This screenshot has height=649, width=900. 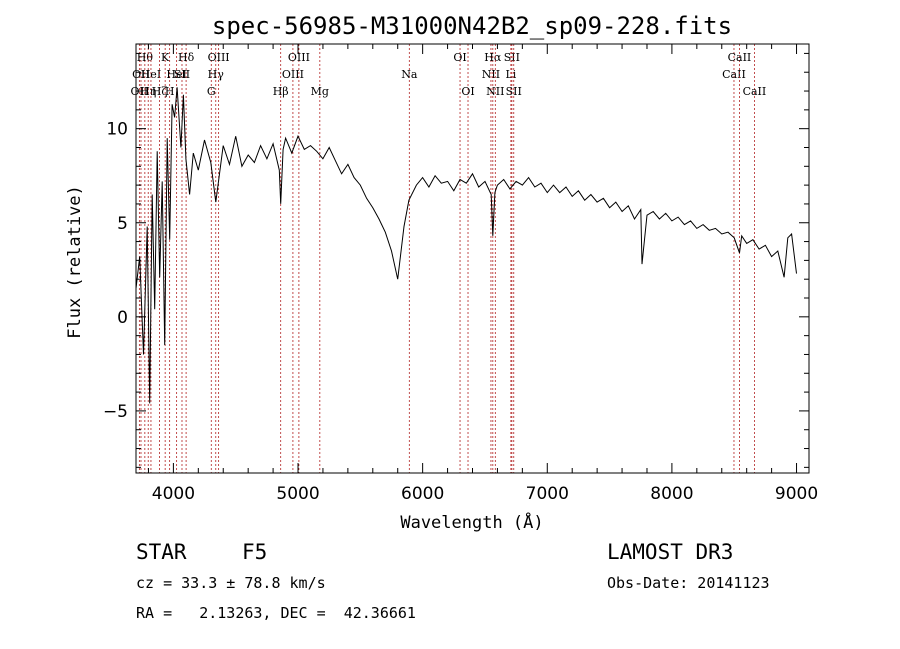 What do you see at coordinates (297, 494) in the screenshot?
I see `x-tick-label-5000: 5000` at bounding box center [297, 494].